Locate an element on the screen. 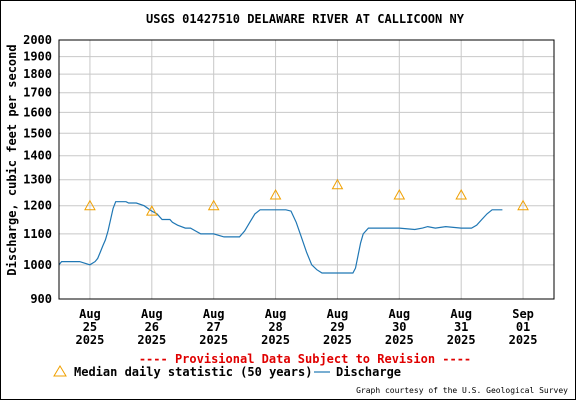 The width and height of the screenshot is (576, 400). y-tick-label: 1300 is located at coordinates (37, 180).